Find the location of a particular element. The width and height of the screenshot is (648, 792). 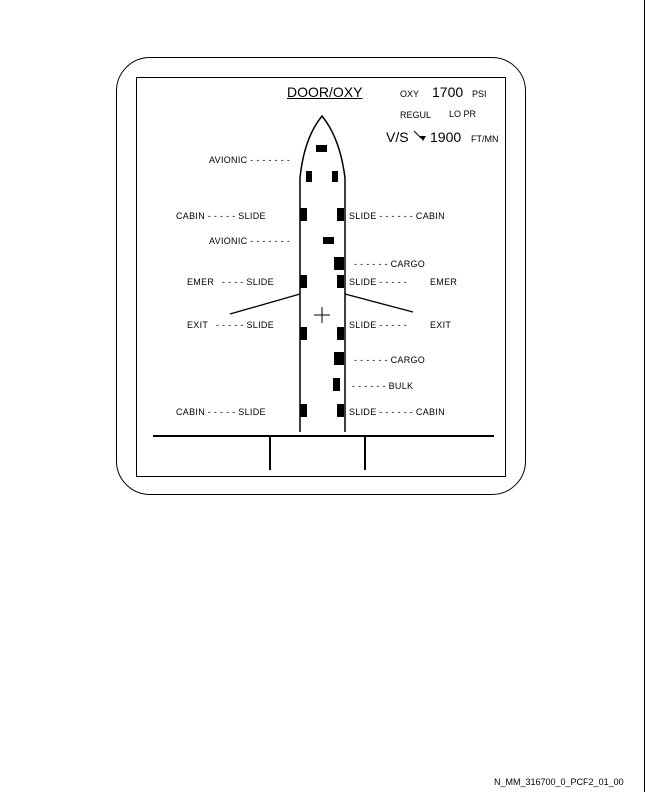

cabin-aft-right-door is located at coordinates (340, 410).